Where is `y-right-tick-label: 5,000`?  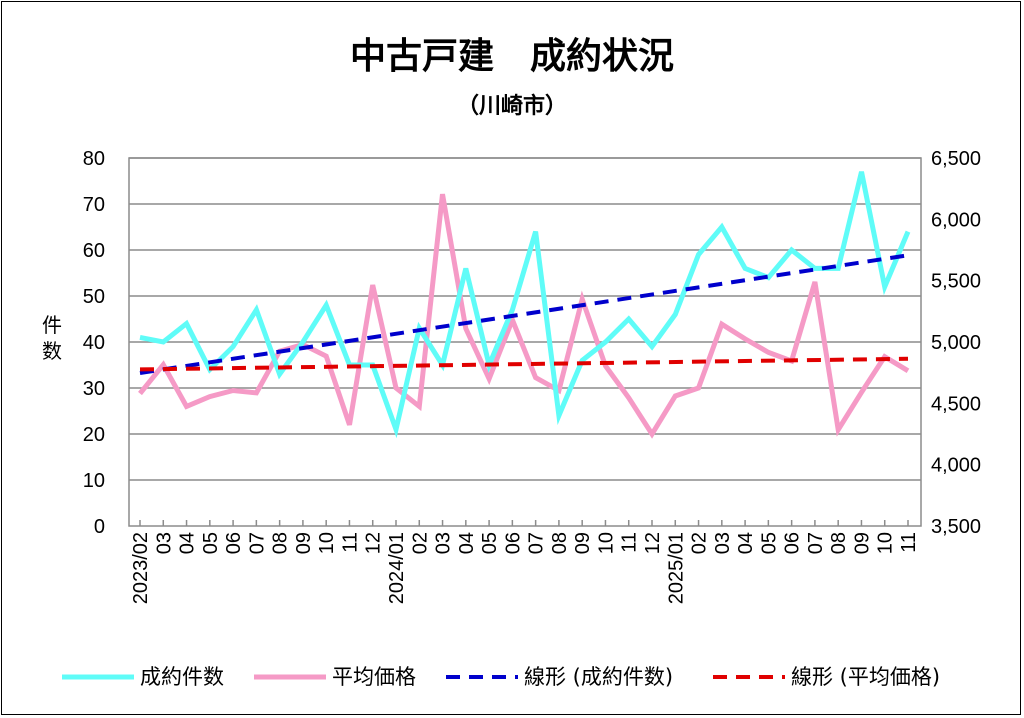 y-right-tick-label: 5,000 is located at coordinates (956, 343).